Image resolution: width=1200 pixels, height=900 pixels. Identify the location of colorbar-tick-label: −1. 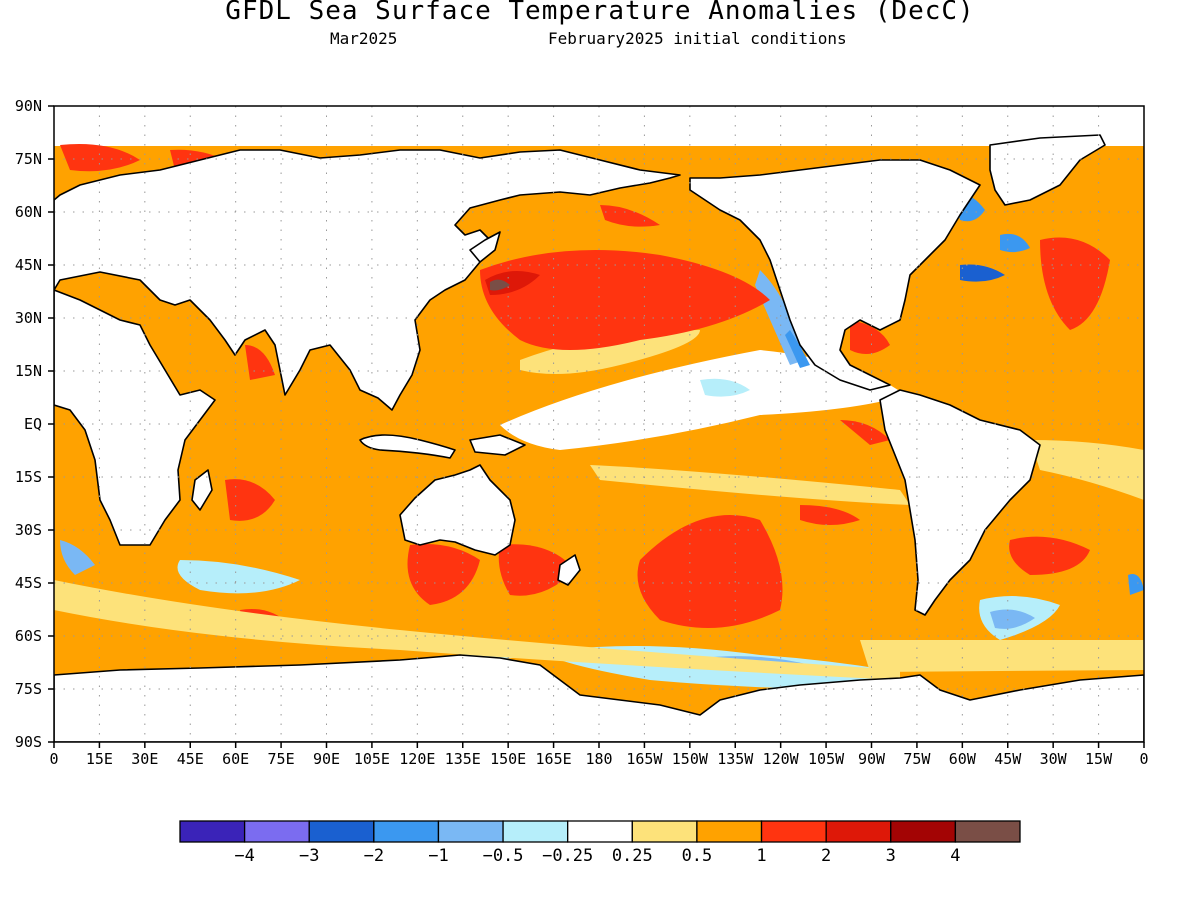
(438, 856).